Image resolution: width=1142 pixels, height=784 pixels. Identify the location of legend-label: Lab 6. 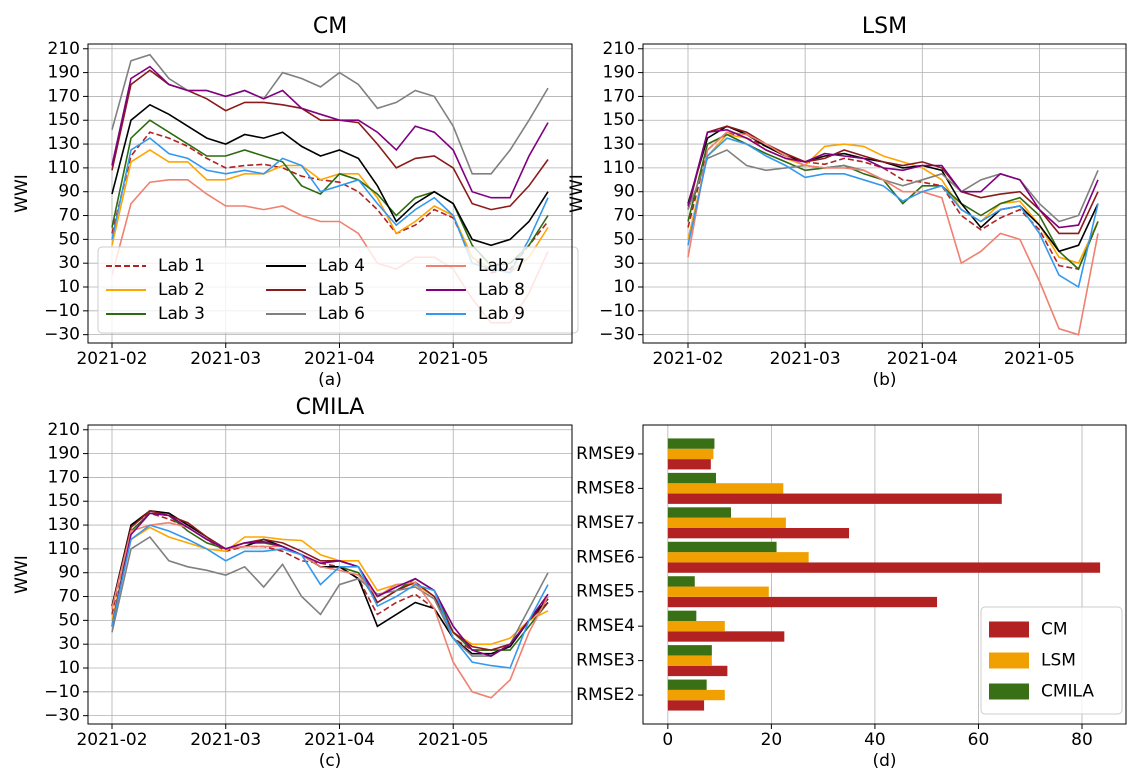
(341, 314).